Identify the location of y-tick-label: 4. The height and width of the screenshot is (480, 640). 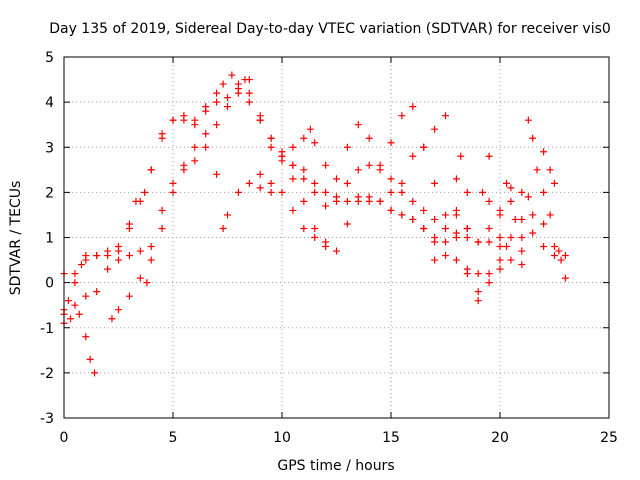
(49, 103).